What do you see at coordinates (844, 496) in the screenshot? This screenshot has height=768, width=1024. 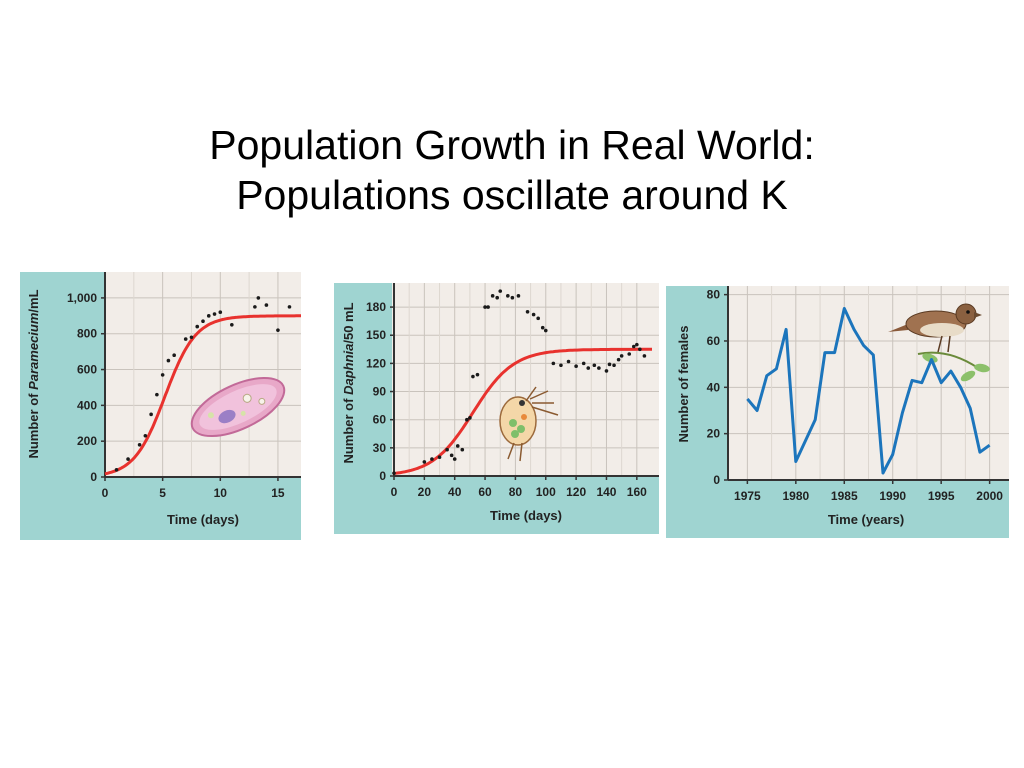 I see `x-tick-label: 1985` at bounding box center [844, 496].